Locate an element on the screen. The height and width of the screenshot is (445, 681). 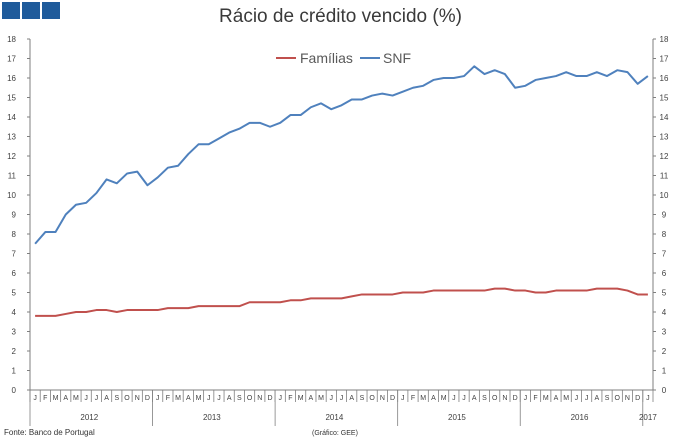
y-tick-label-right: 13 is located at coordinates (664, 137).